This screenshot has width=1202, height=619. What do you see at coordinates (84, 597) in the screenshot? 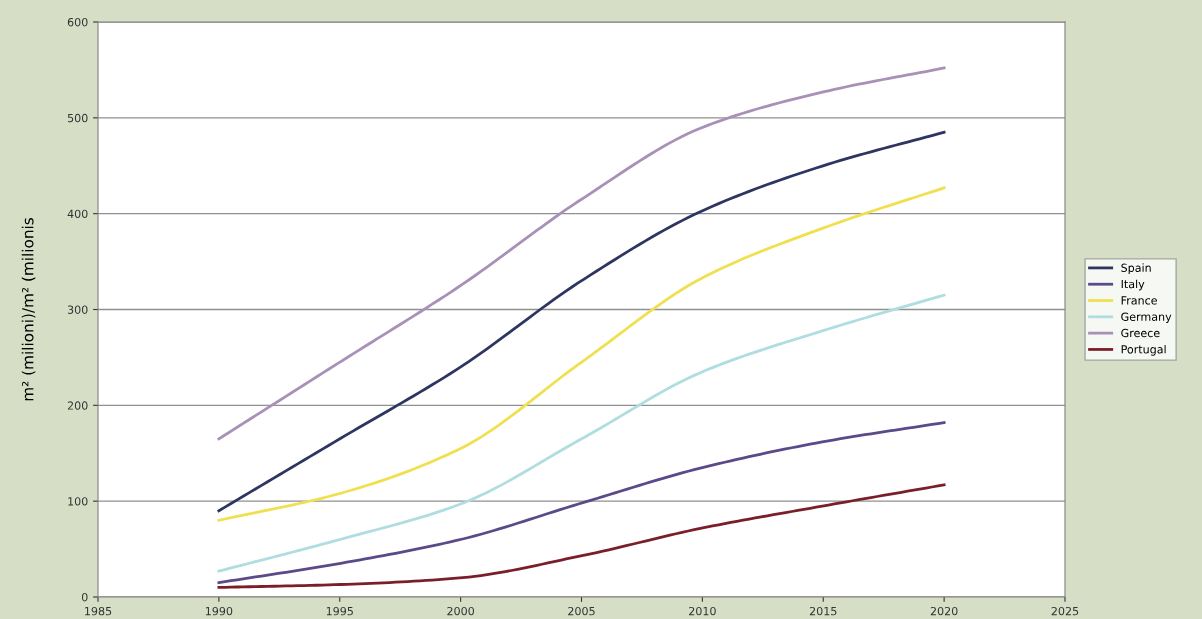
I see `y-tick-label: 0` at bounding box center [84, 597].